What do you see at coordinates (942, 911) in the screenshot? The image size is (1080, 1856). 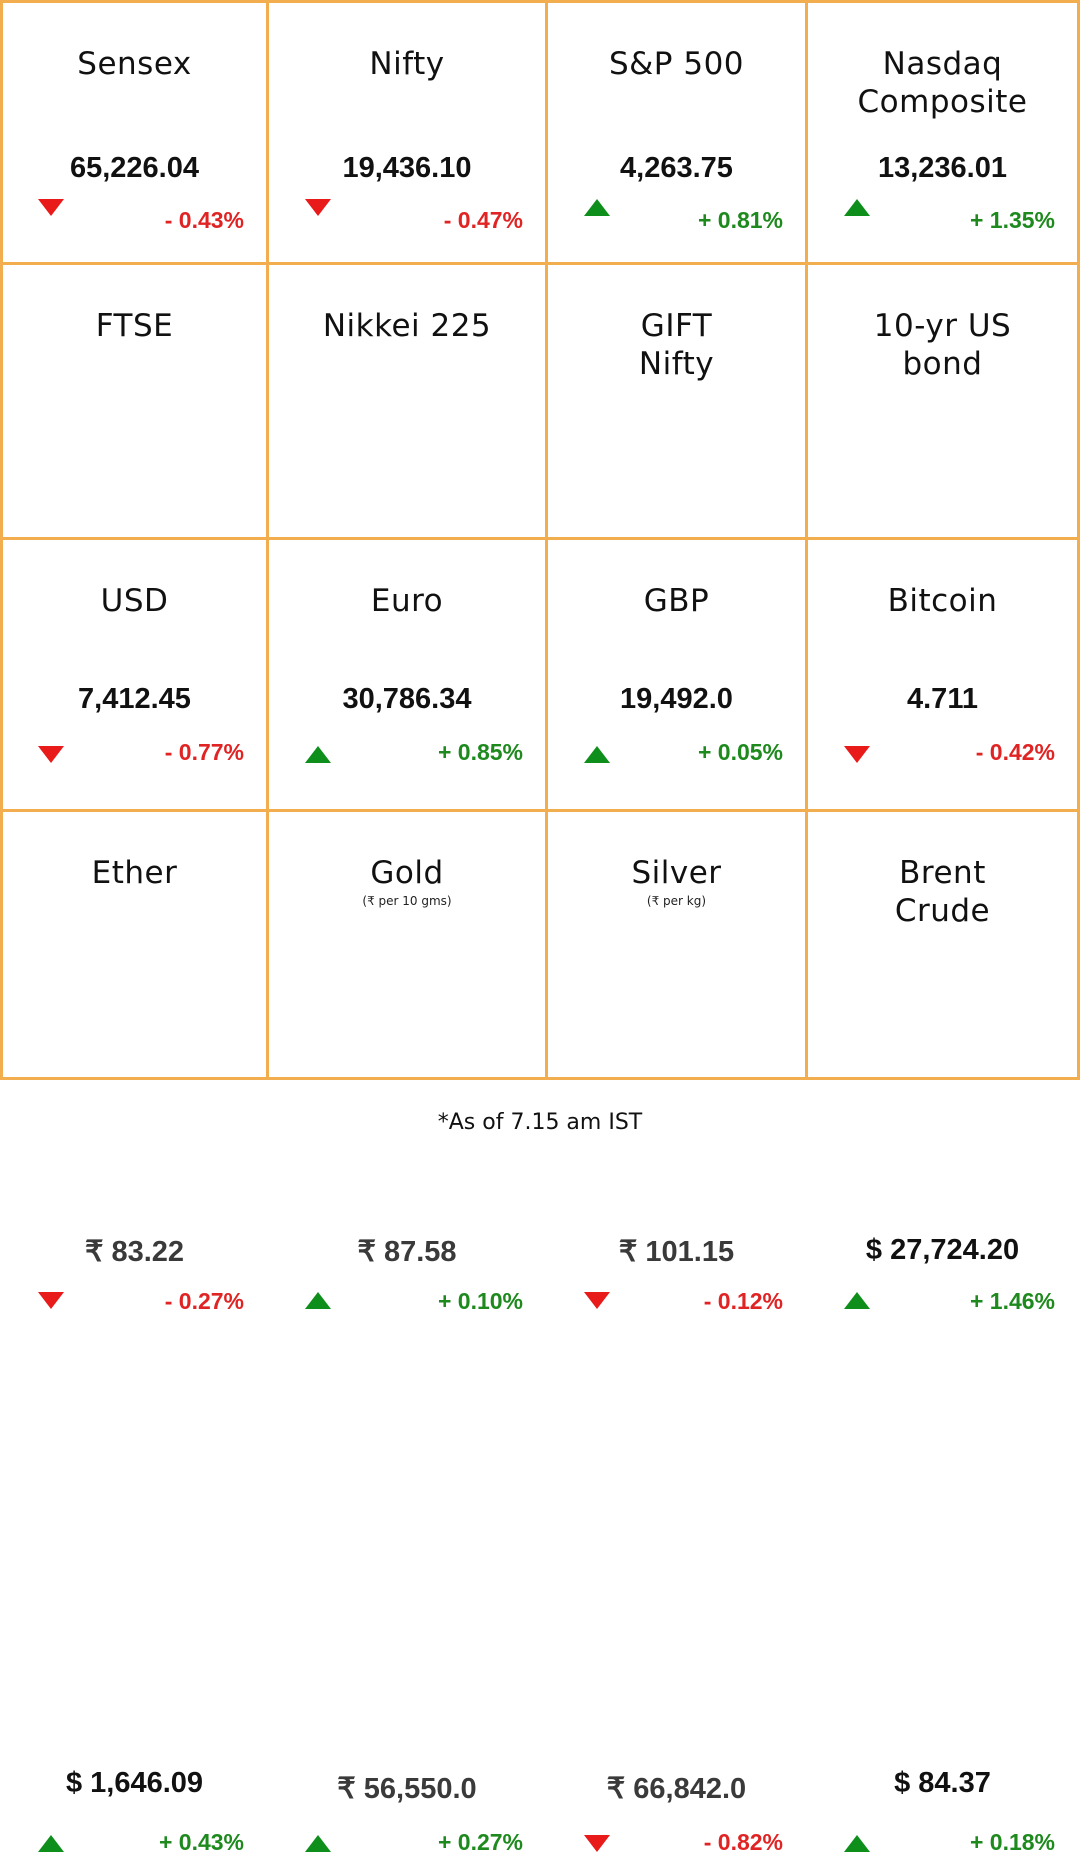 I see `ticker-title-line: Crude` at bounding box center [942, 911].